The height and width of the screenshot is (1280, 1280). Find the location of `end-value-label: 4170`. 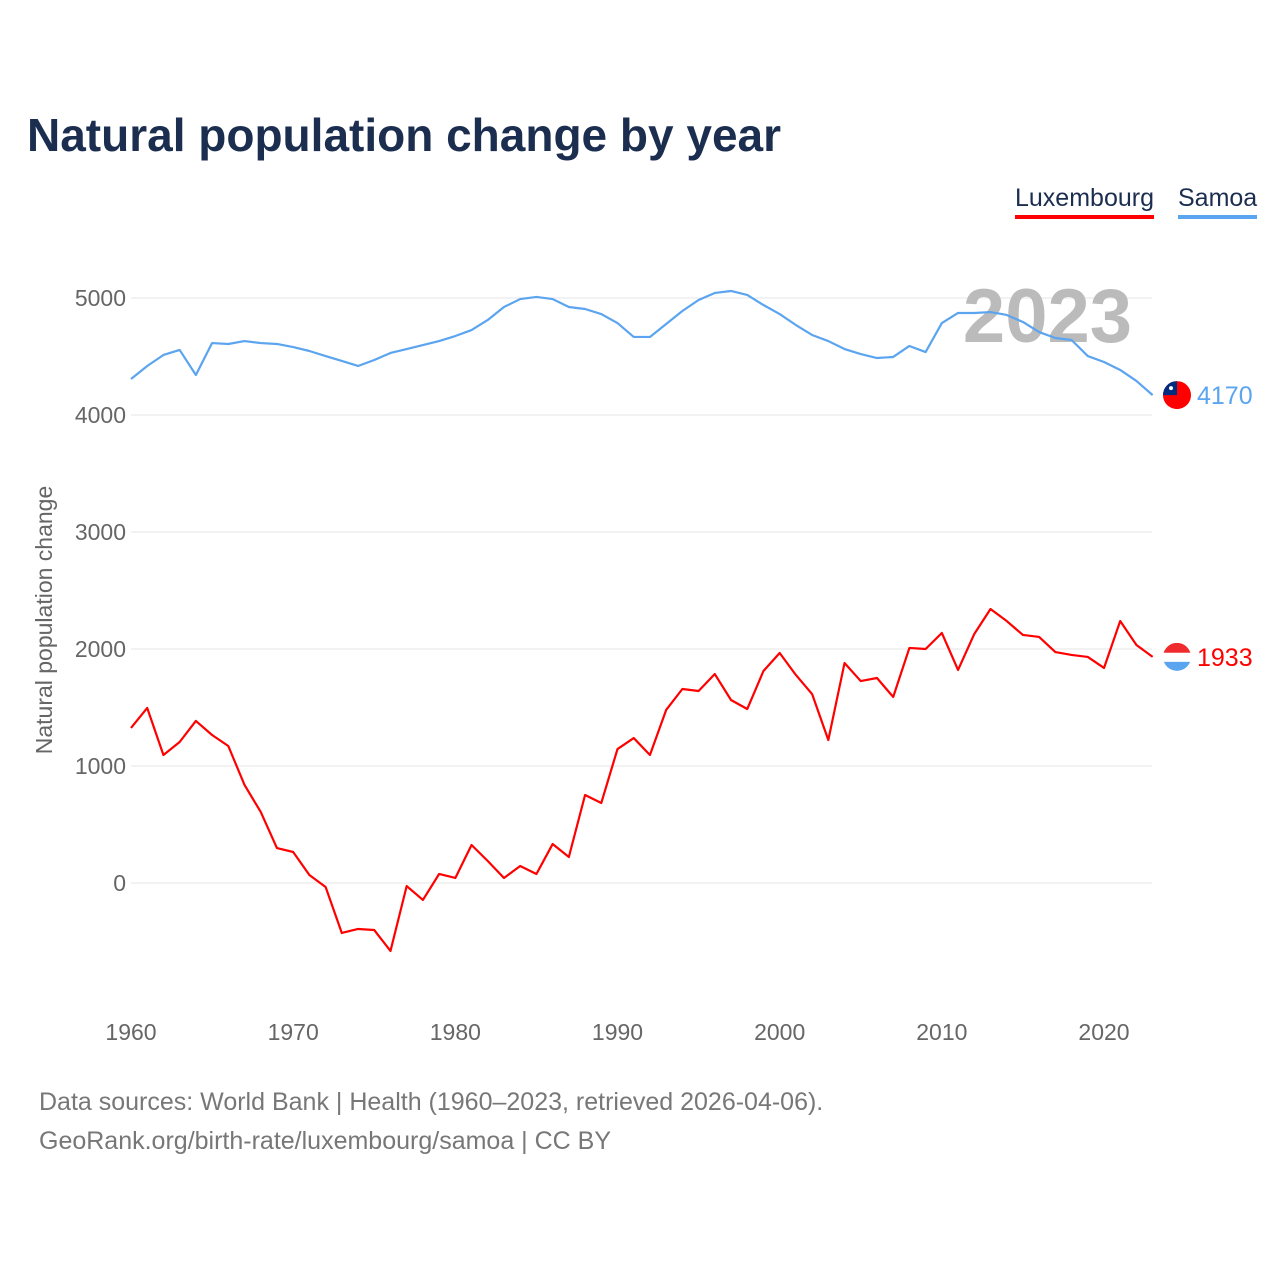

end-value-label: 4170 is located at coordinates (1225, 396).